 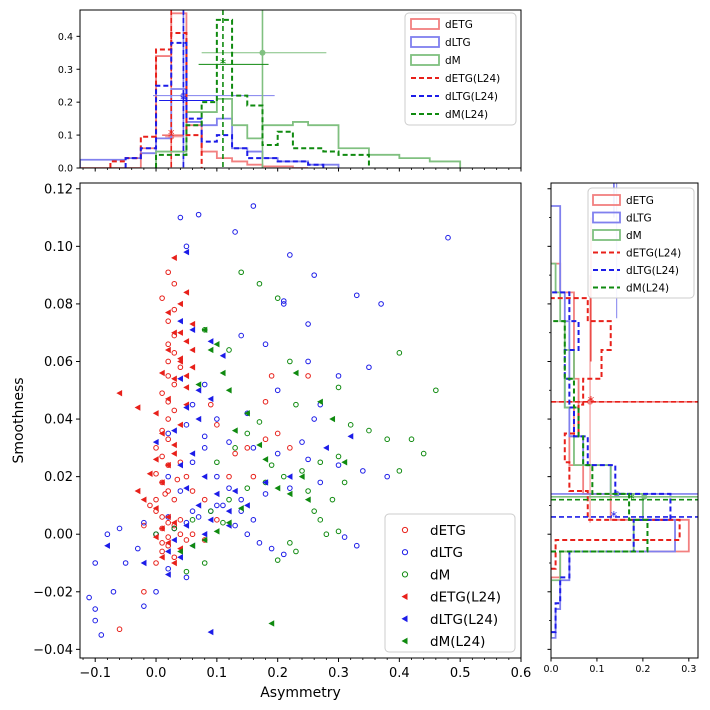 What do you see at coordinates (53, 650) in the screenshot?
I see `y-tick-label: −0.04` at bounding box center [53, 650].